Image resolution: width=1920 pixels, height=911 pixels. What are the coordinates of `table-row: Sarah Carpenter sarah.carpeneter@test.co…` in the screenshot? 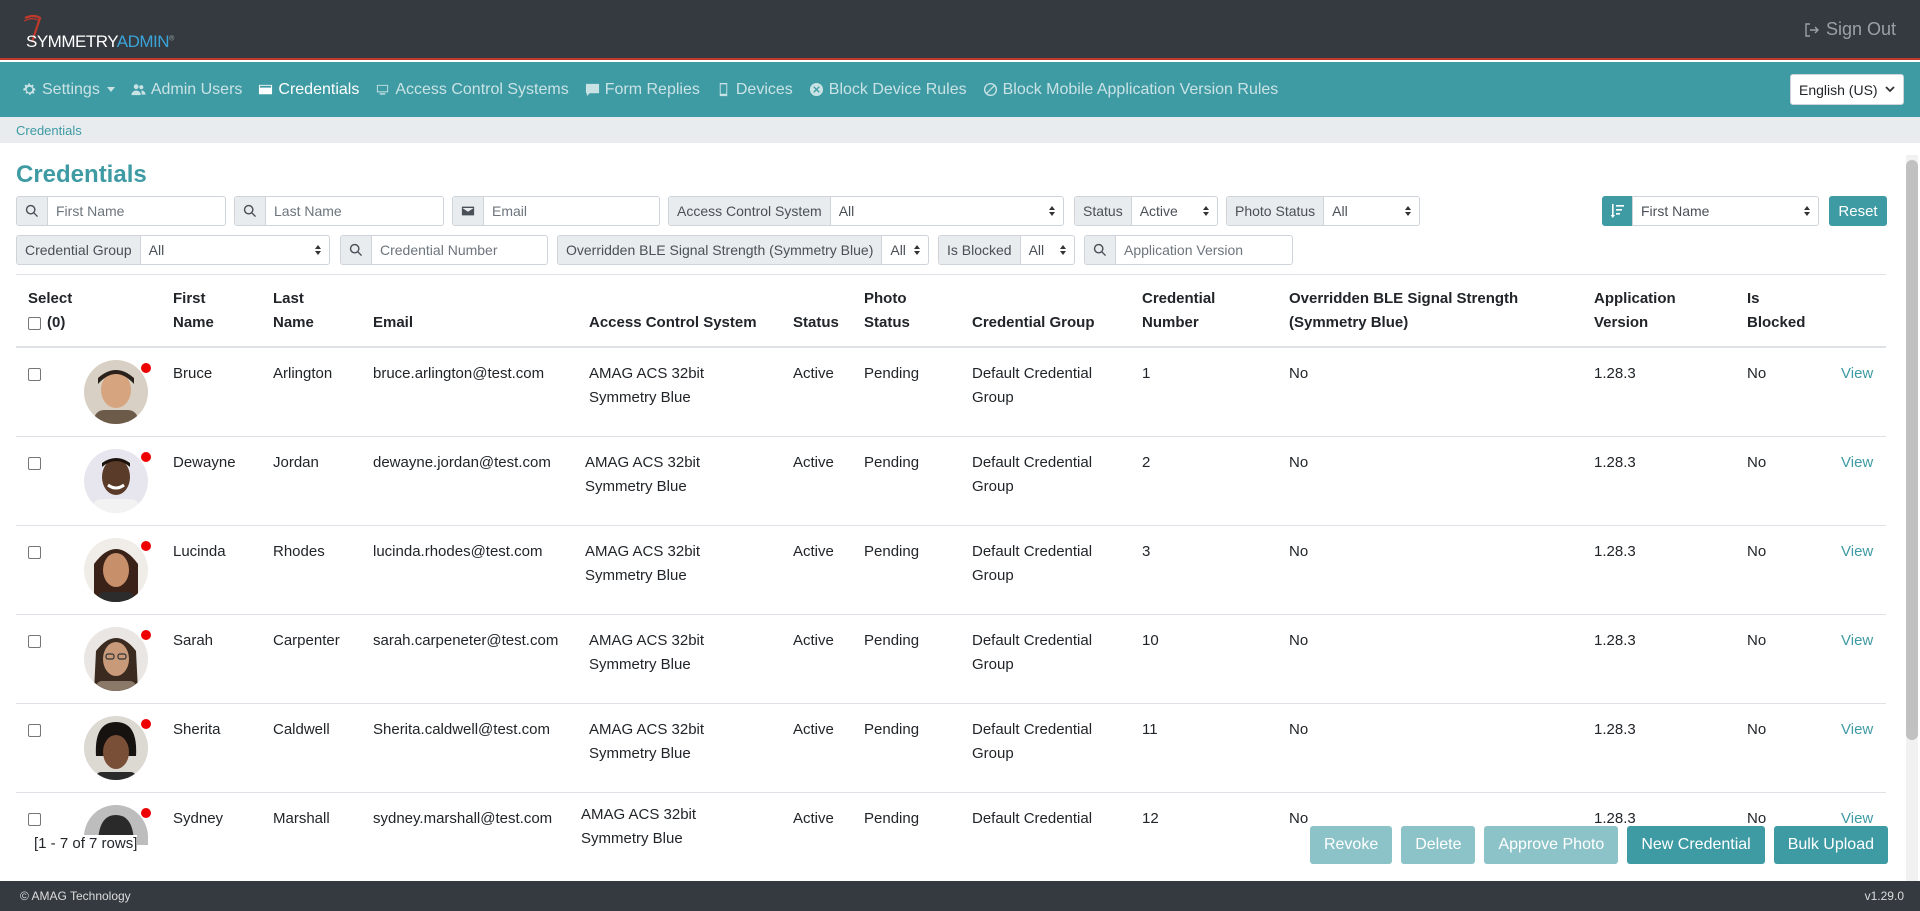 It's located at (951, 659).